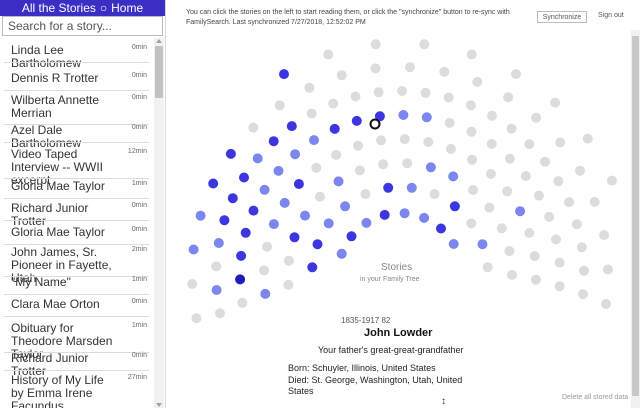  I want to click on all-stories-link: All the Stories, so click(58, 8).